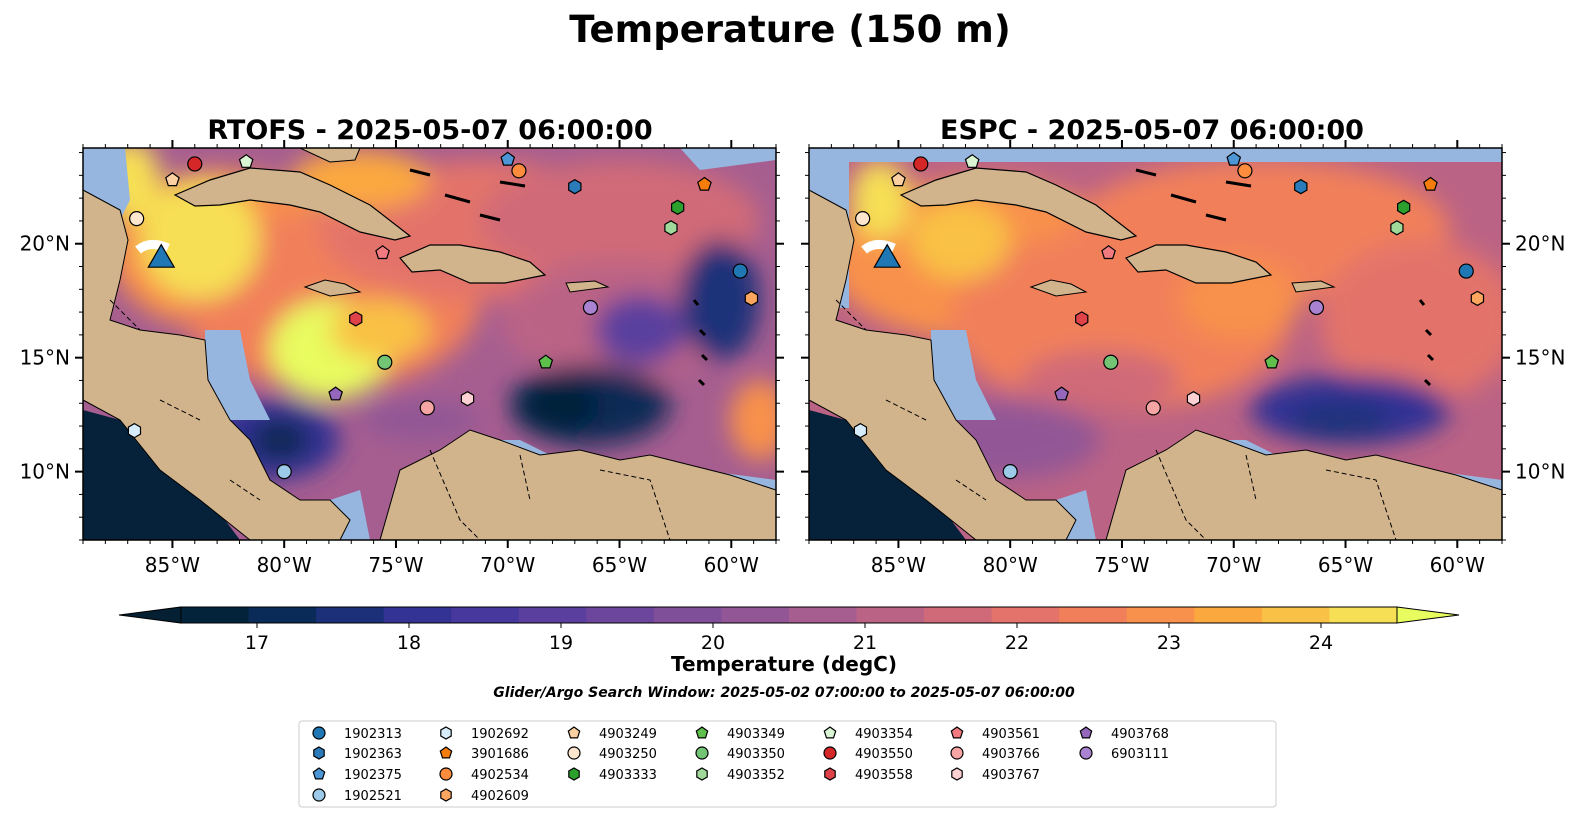  I want to click on lon-tick-label-espc: 85°W, so click(898, 565).